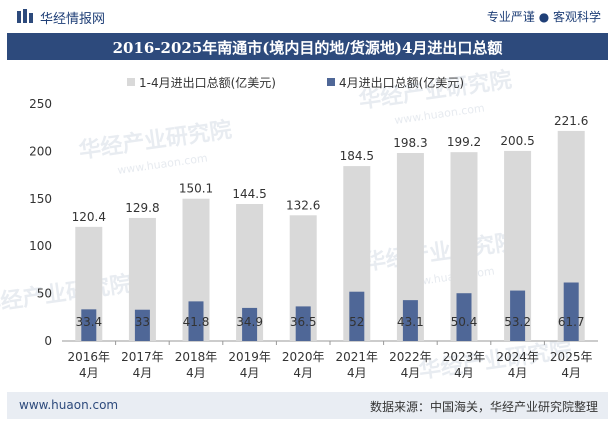 Image resolution: width=615 pixels, height=427 pixels. What do you see at coordinates (73, 19) in the screenshot?
I see `brand-name: 华经情报网` at bounding box center [73, 19].